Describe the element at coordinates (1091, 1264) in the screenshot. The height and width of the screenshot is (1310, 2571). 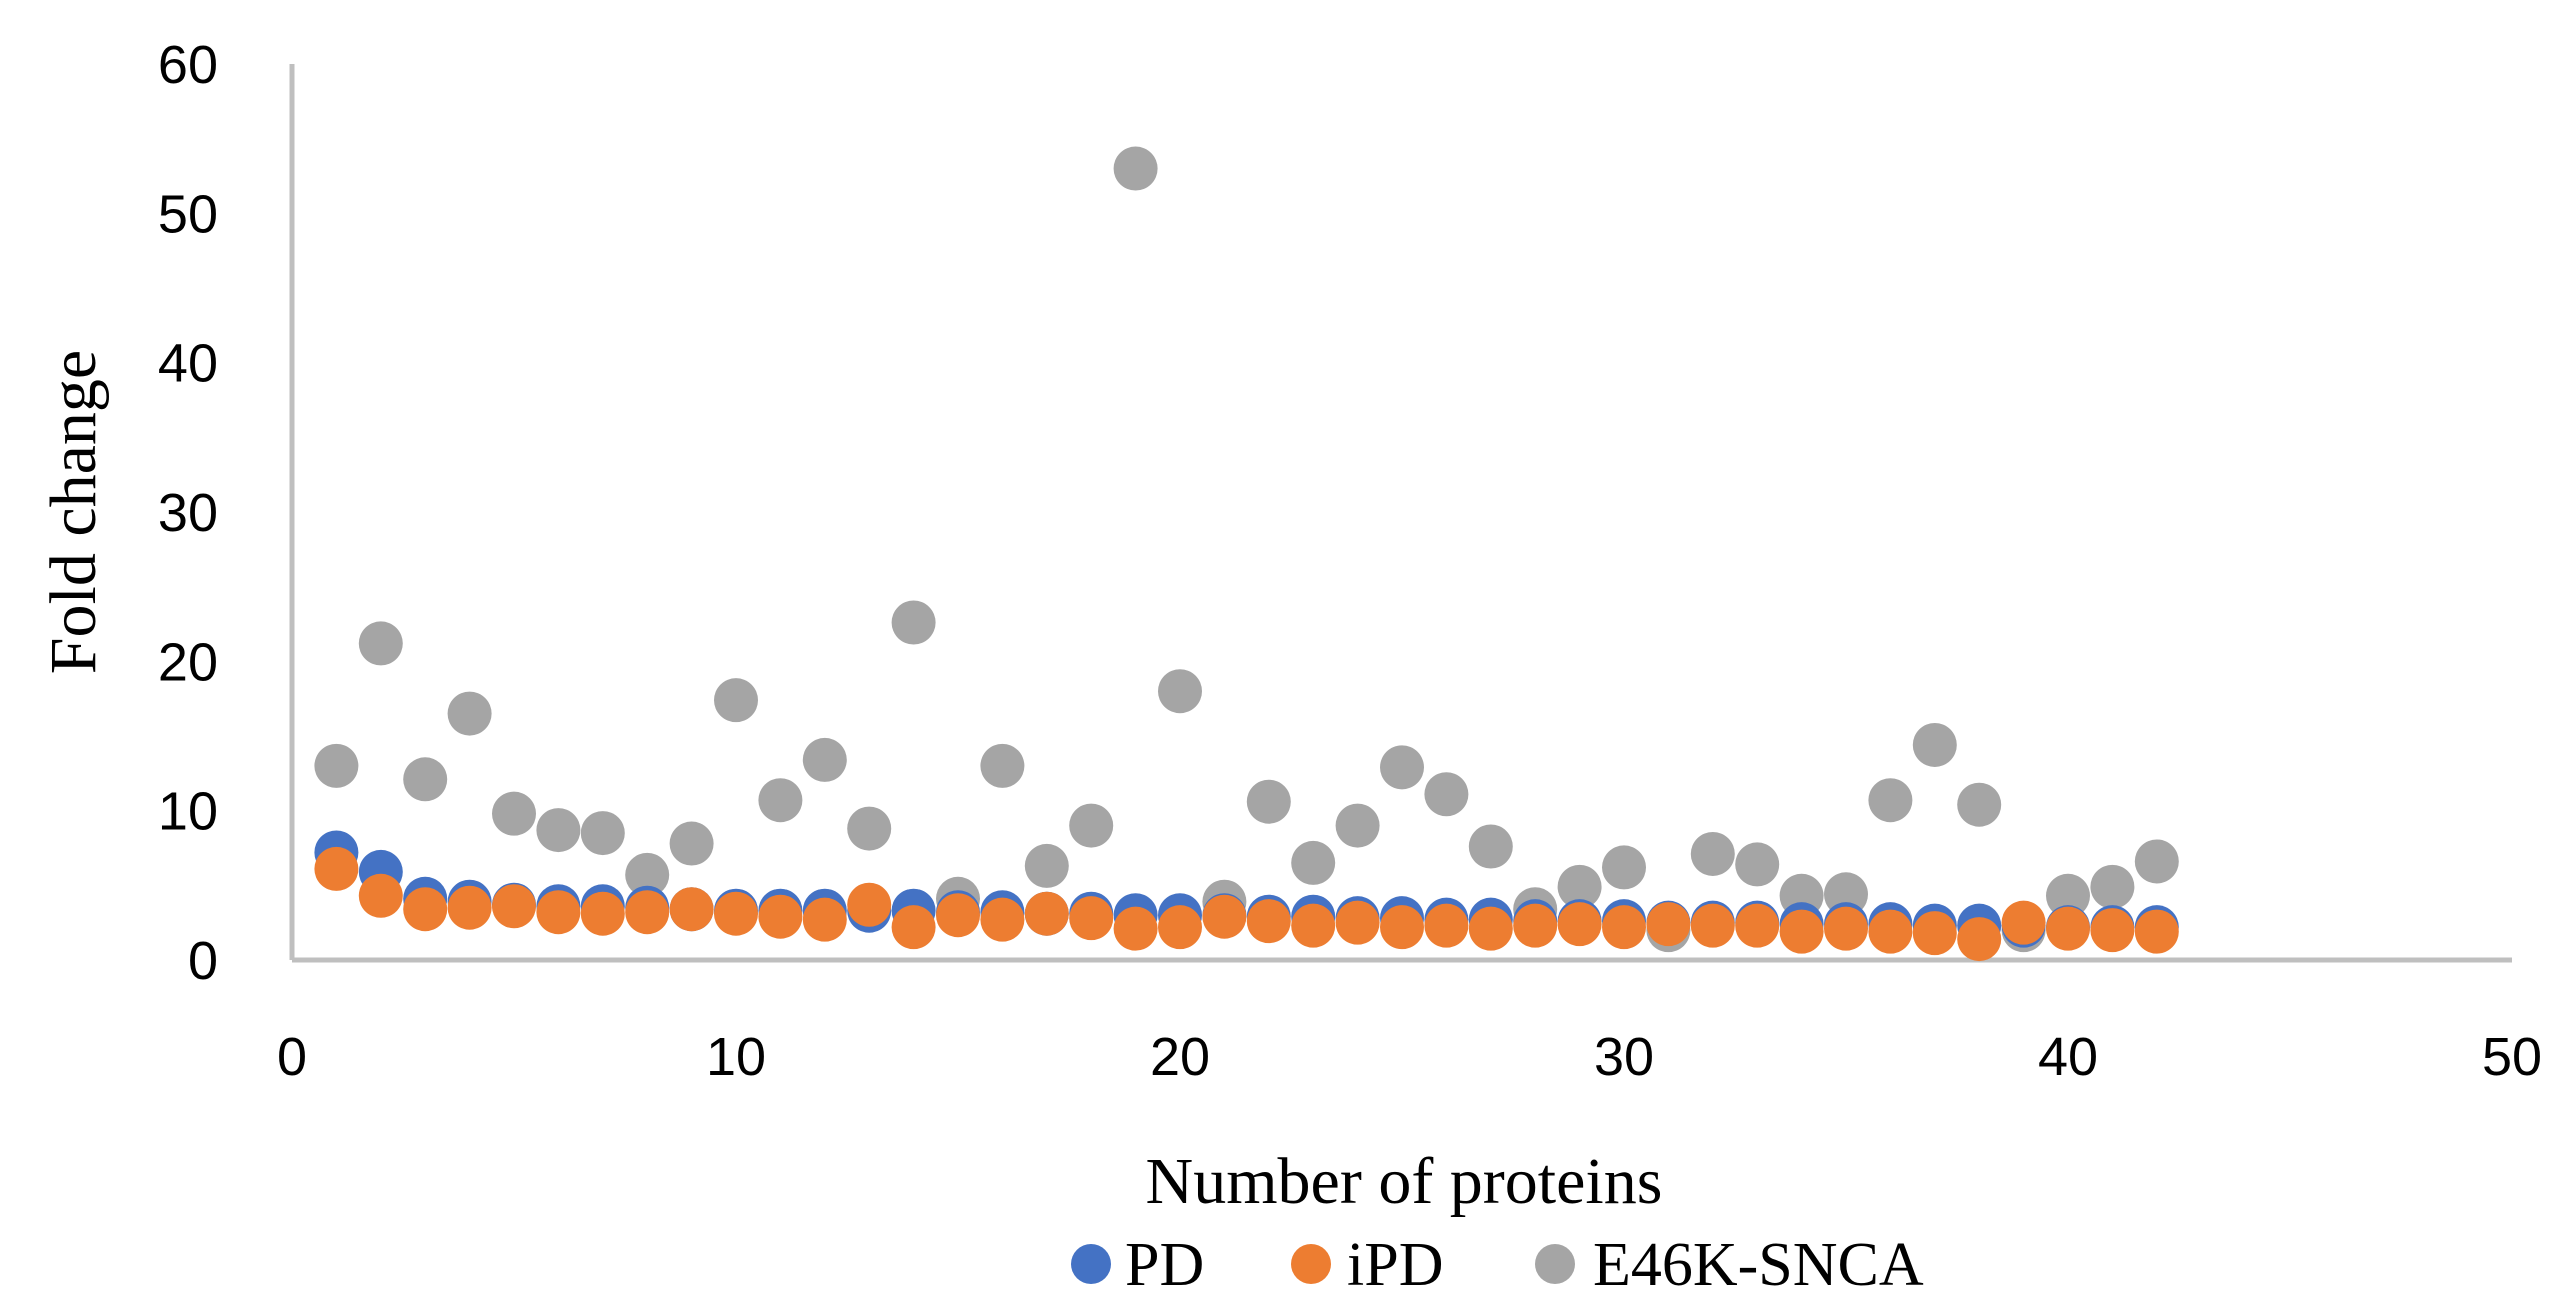
I see `legend-marker-pd` at that location.